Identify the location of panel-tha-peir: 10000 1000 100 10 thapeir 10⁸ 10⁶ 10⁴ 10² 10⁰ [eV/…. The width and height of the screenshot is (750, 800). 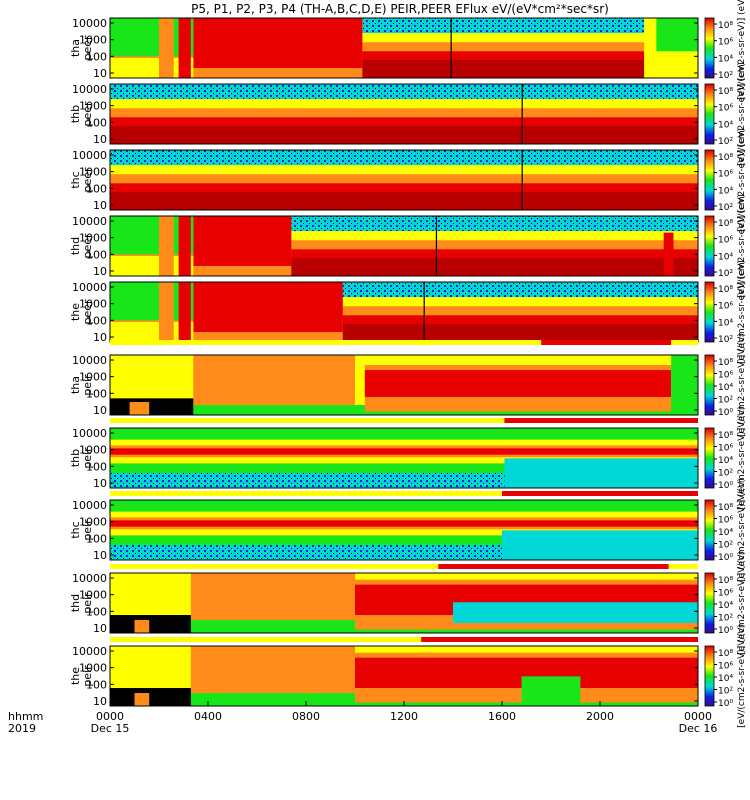
(408, 385).